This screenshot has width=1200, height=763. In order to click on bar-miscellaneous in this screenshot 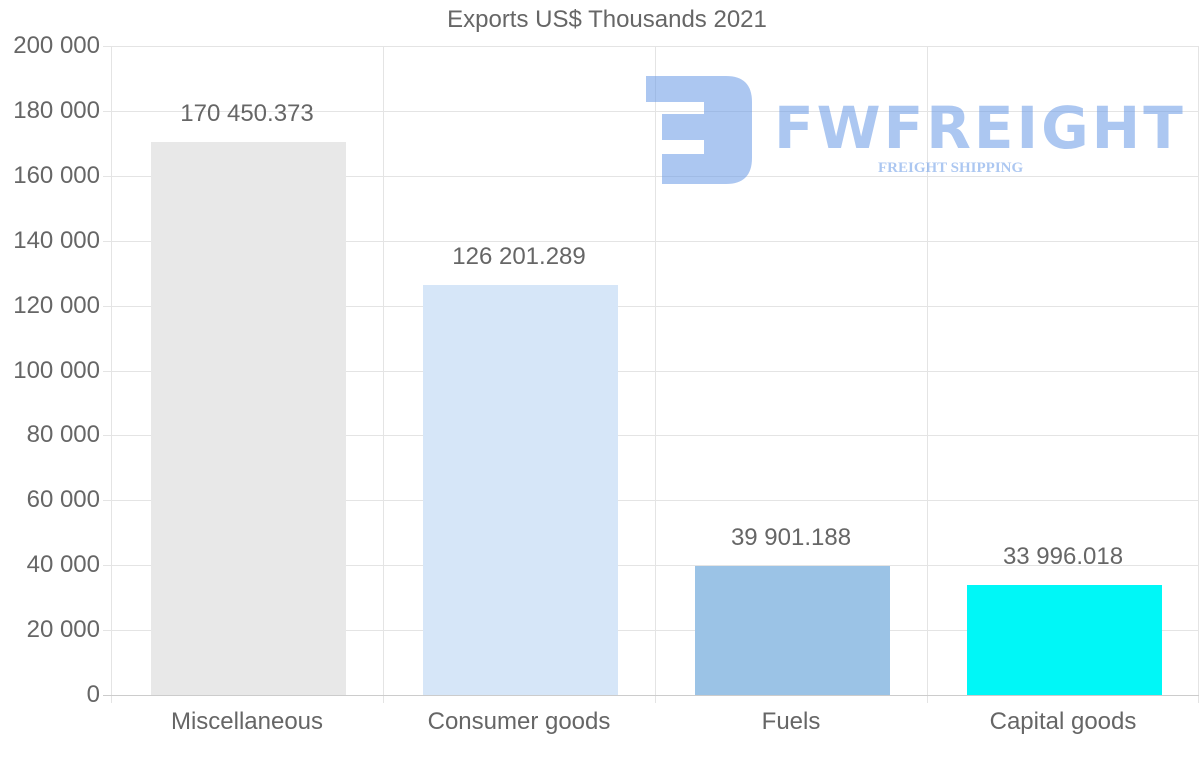, I will do `click(248, 418)`.